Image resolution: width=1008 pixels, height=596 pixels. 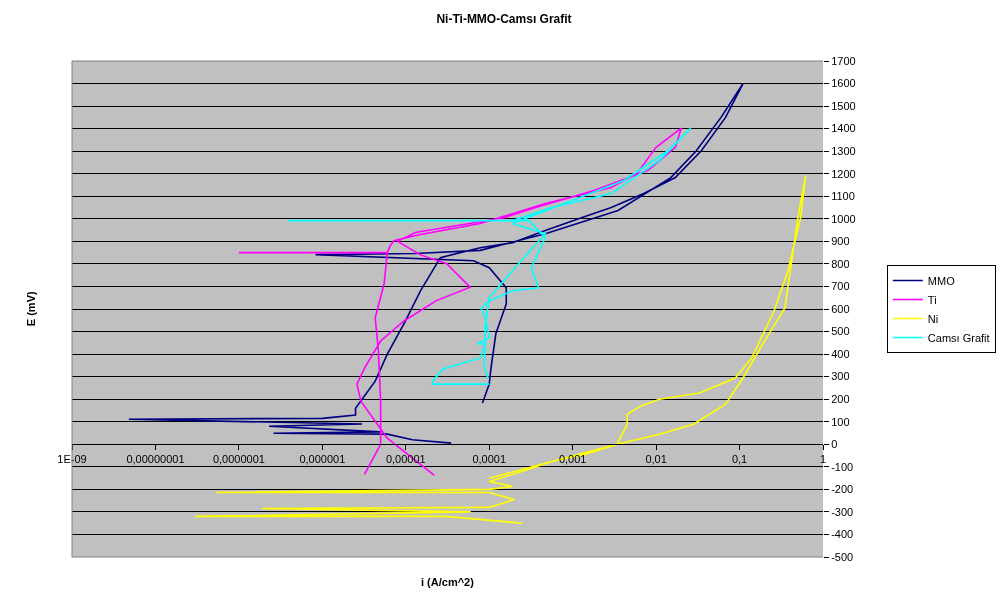 What do you see at coordinates (840, 353) in the screenshot?
I see `y-tick-label: 400` at bounding box center [840, 353].